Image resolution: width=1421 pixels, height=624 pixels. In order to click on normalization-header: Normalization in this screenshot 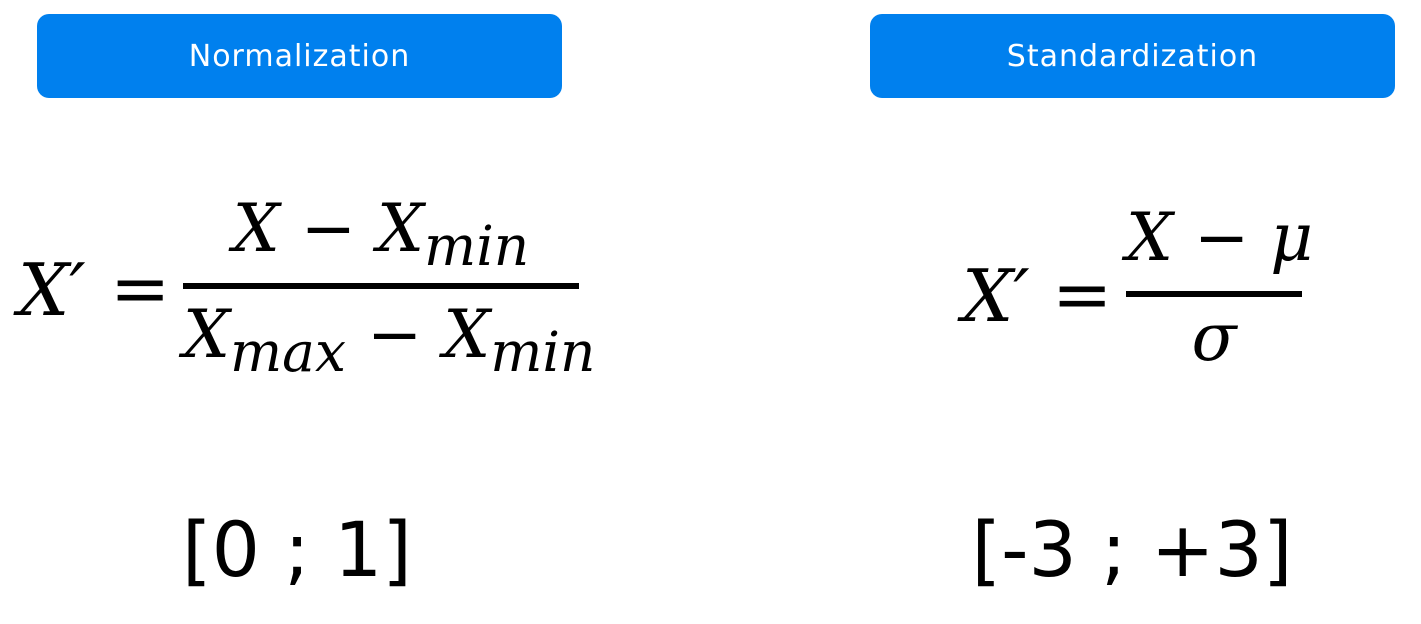, I will do `click(299, 56)`.